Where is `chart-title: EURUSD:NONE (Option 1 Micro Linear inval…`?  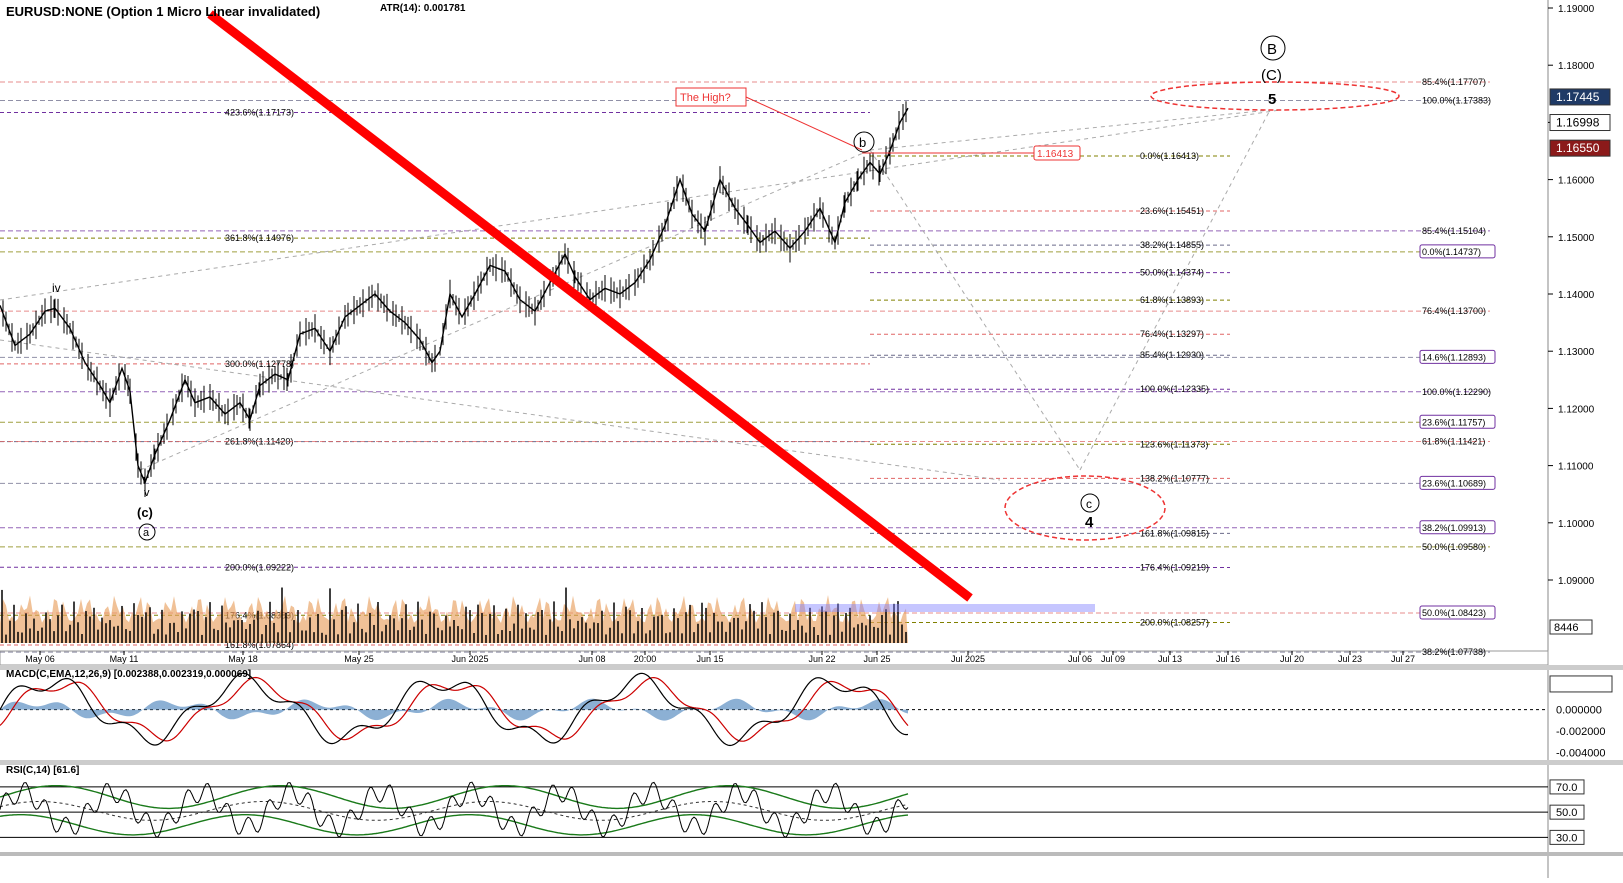 chart-title: EURUSD:NONE (Option 1 Micro Linear inval… is located at coordinates (163, 11).